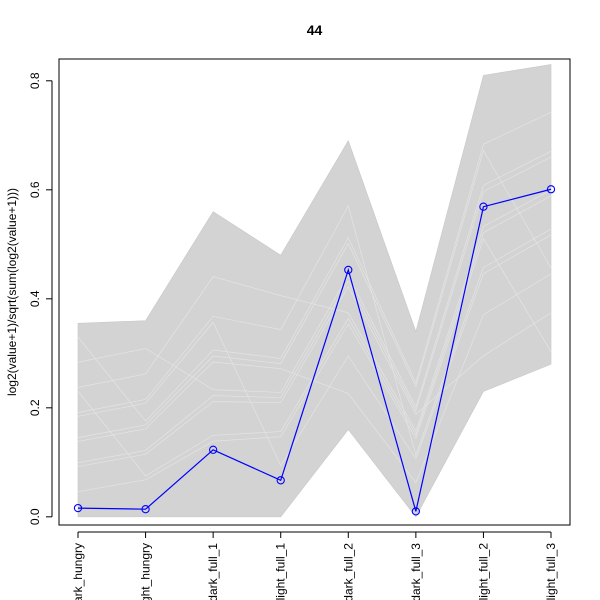 Image resolution: width=600 pixels, height=600 pixels. What do you see at coordinates (416, 571) in the screenshot?
I see `x-tick-label: dark_full_3` at bounding box center [416, 571].